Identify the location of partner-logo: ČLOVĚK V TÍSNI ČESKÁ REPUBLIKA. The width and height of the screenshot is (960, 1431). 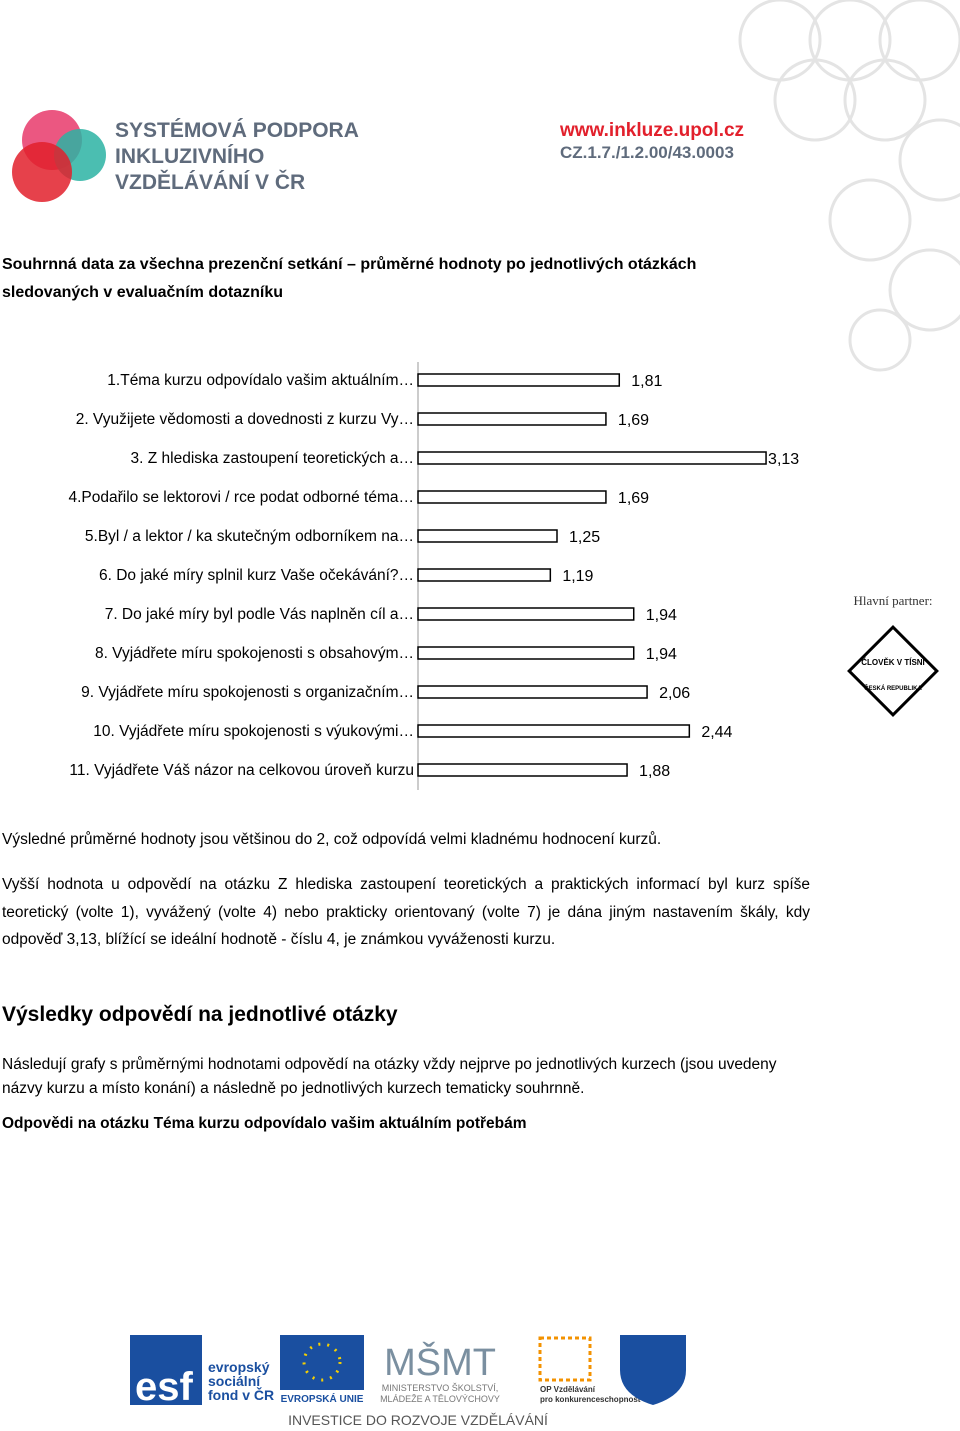
(893, 671).